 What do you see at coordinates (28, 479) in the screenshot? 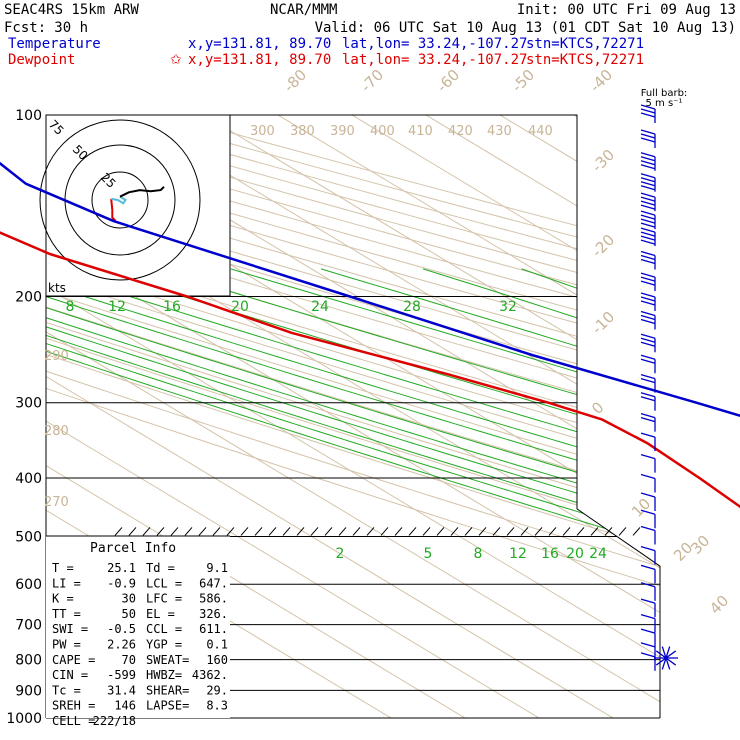
I see `pressure-tick-label: 400` at bounding box center [28, 479].